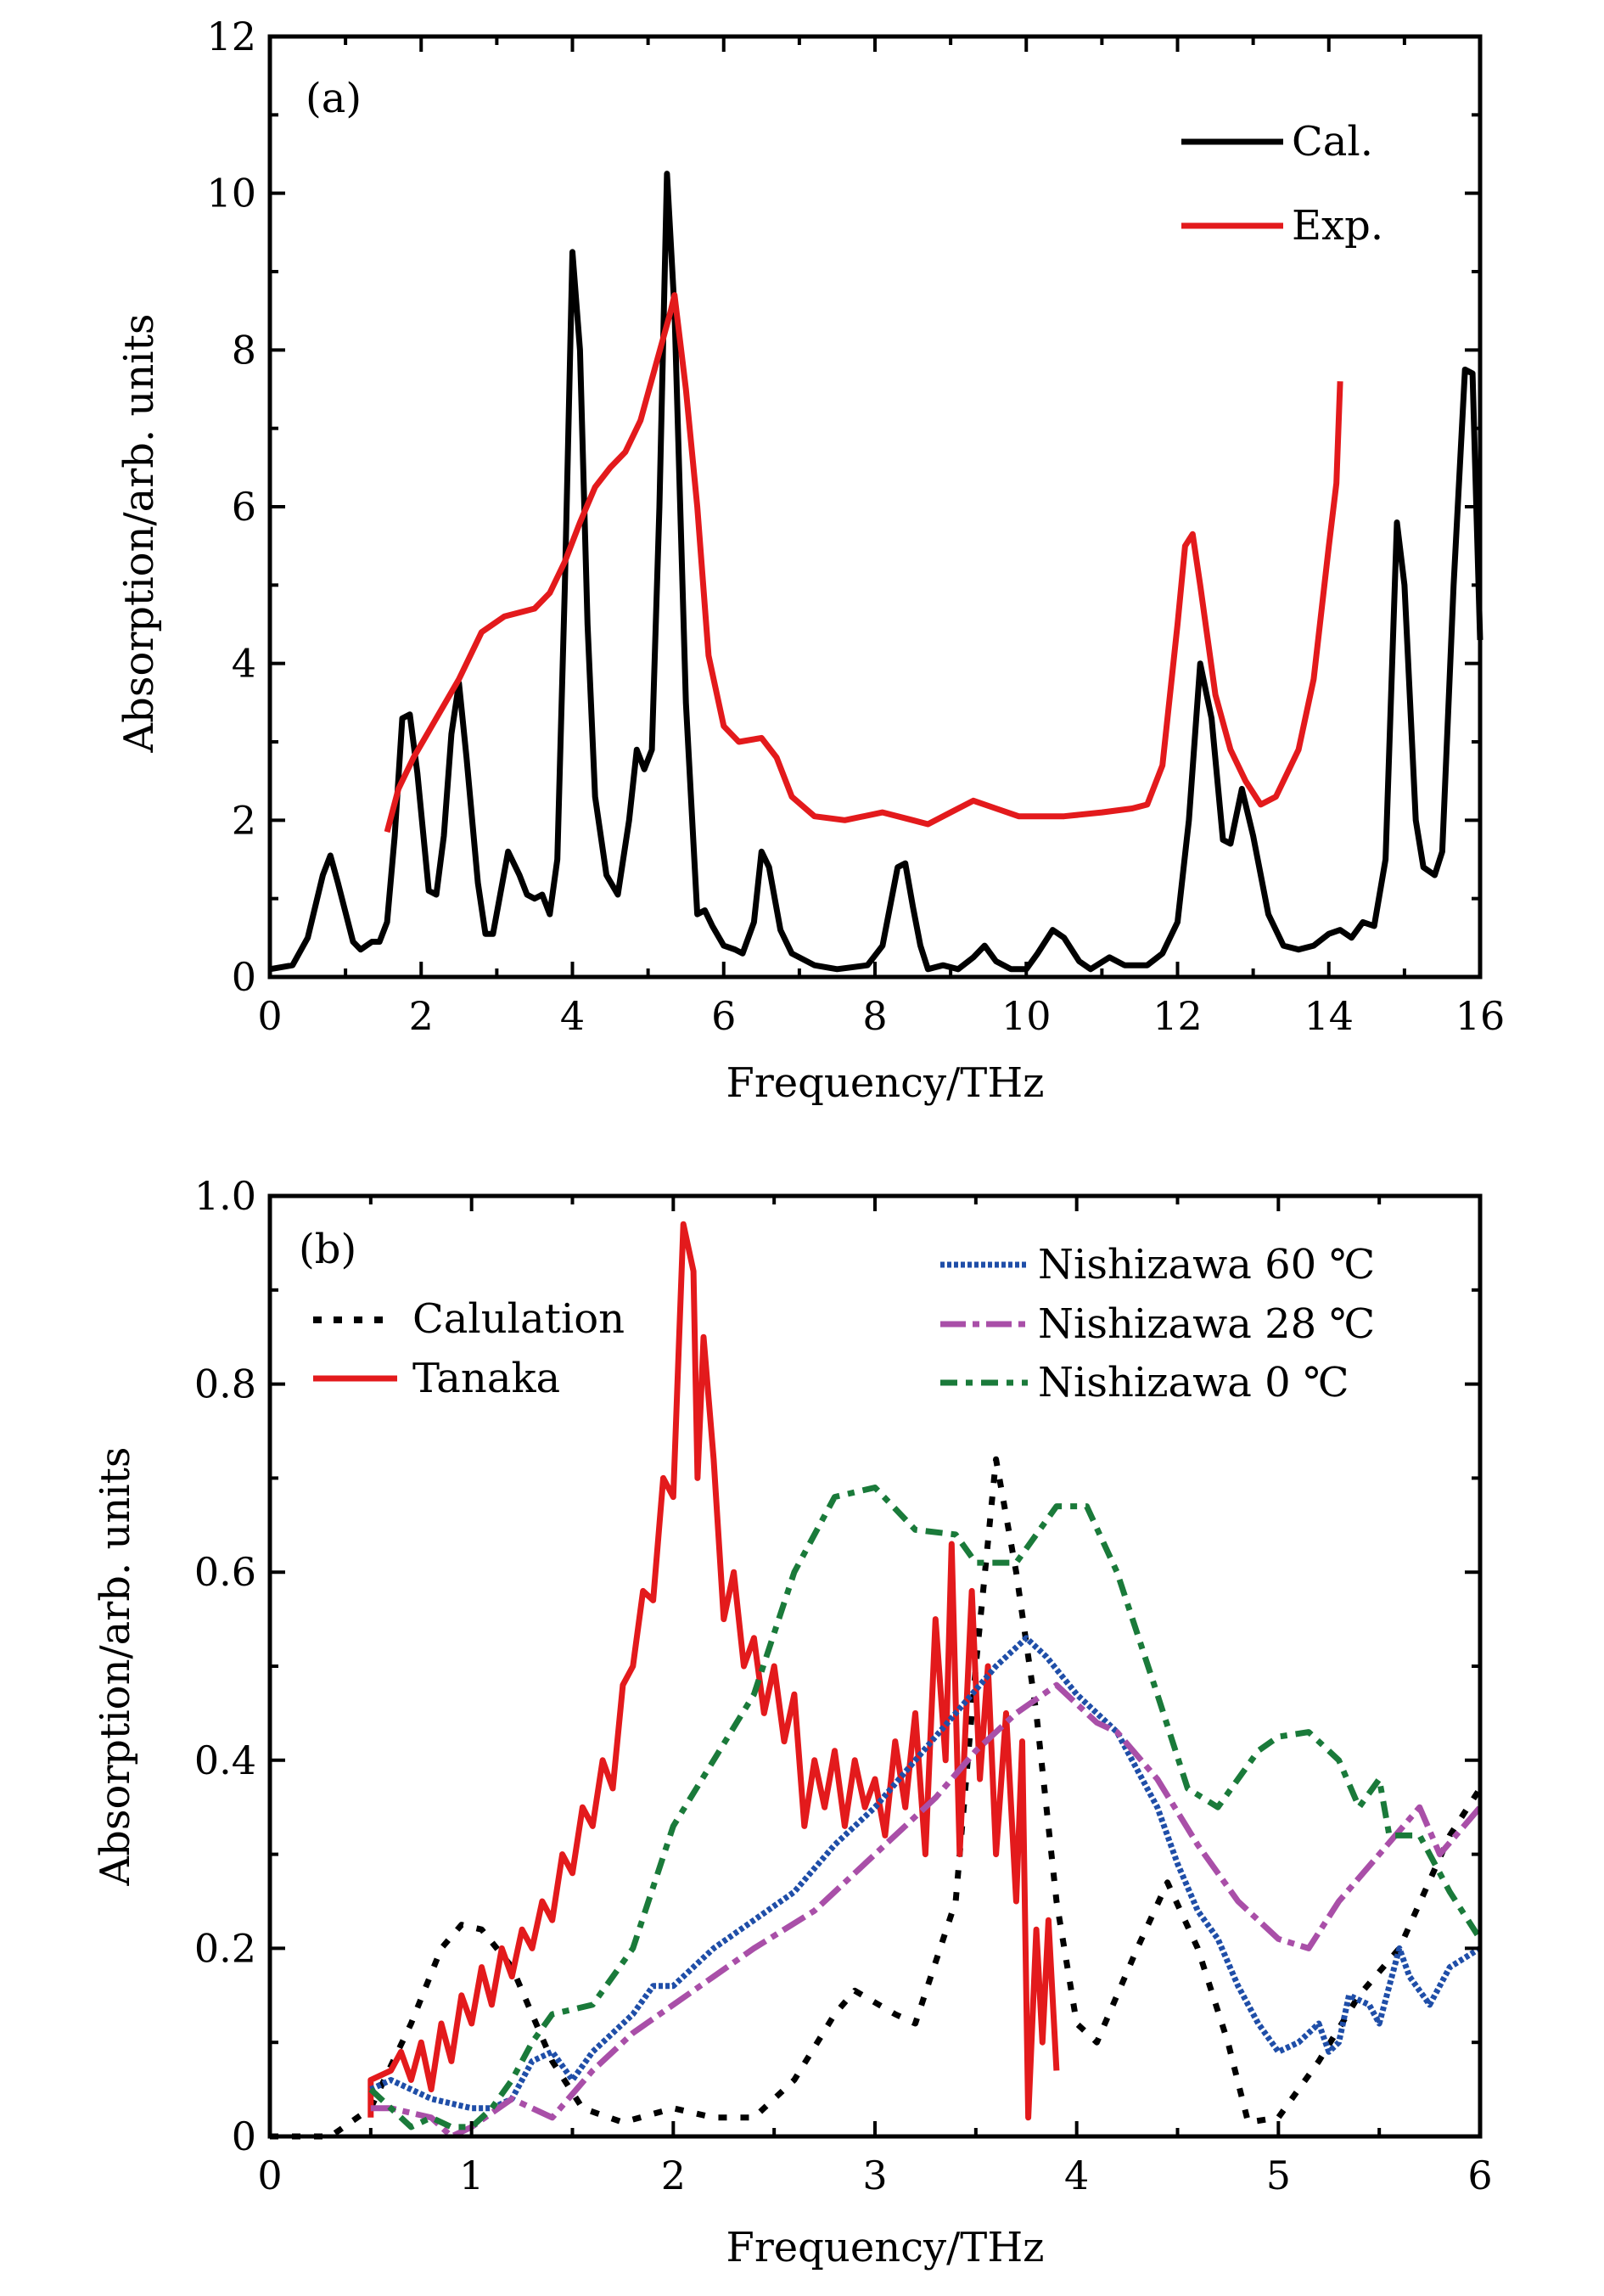 This screenshot has height=2296, width=1604. Describe the element at coordinates (225, 1760) in the screenshot. I see `y-tick-label: 0.4` at that location.